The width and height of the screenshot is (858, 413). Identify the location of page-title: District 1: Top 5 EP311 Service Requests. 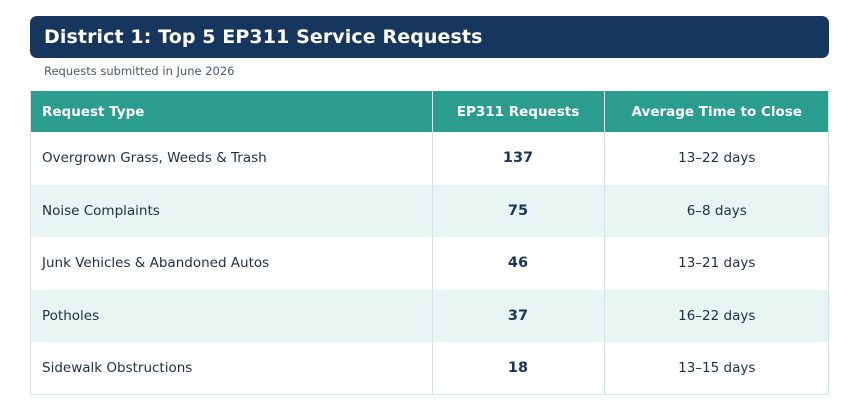
(263, 37).